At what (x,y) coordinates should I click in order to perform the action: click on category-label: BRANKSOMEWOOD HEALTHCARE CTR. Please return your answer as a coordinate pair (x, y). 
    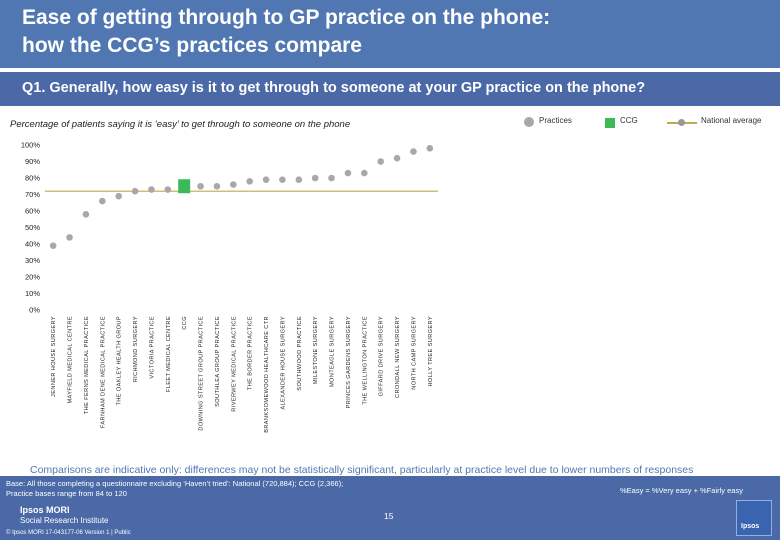
    Looking at the image, I should click on (267, 374).